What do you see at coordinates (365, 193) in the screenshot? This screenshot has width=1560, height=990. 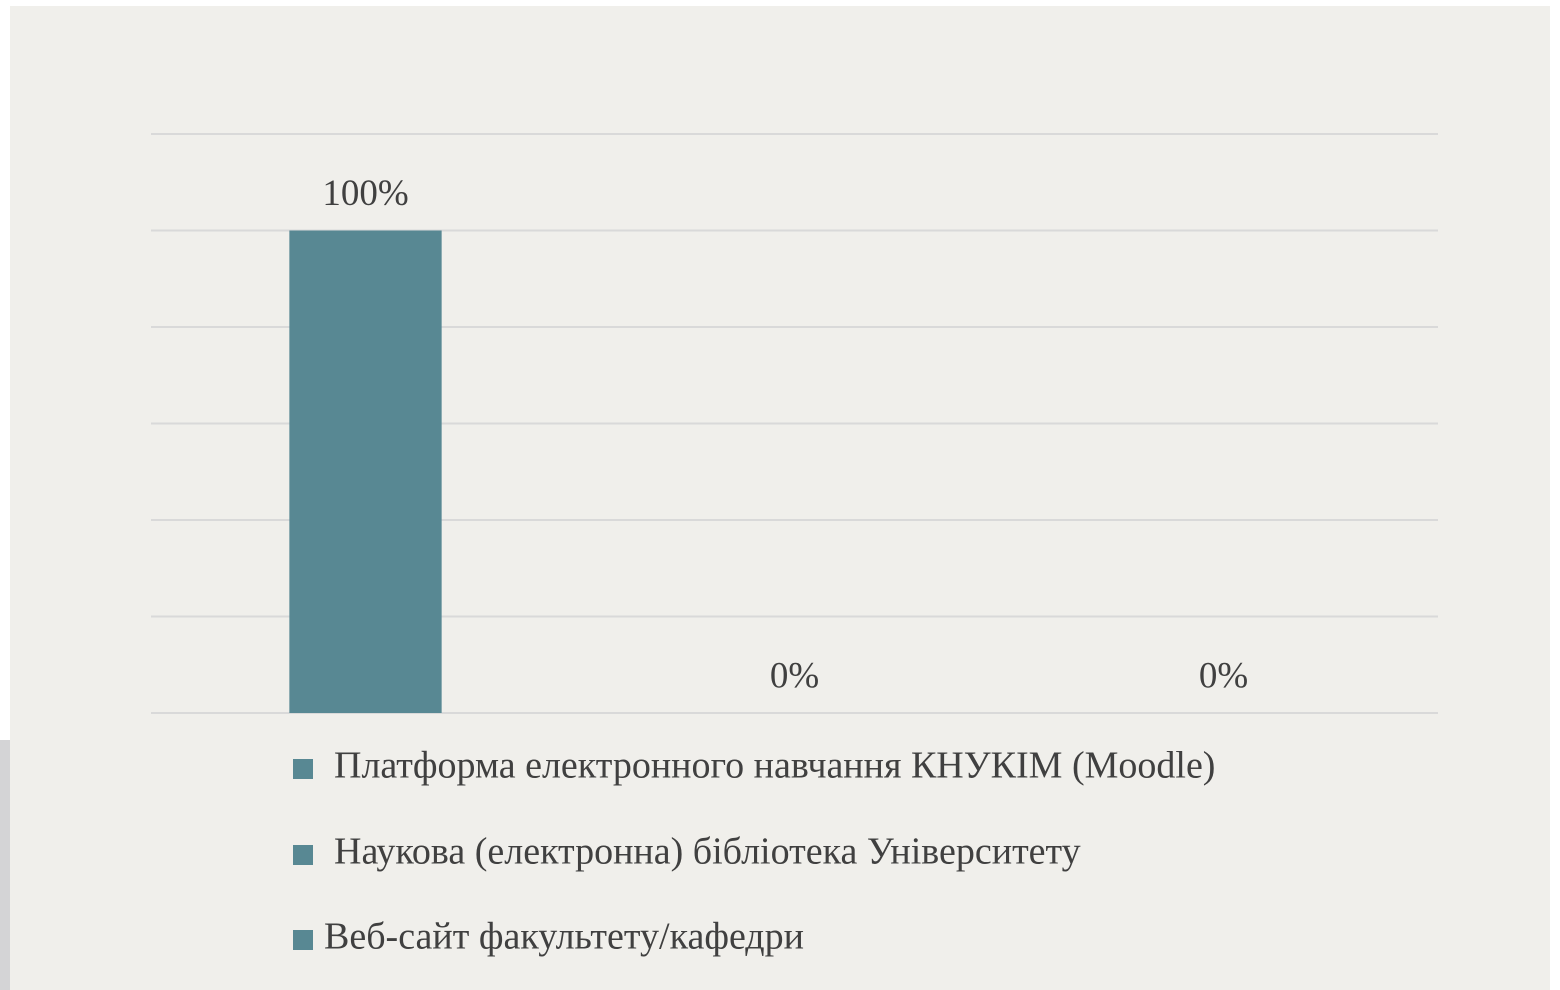 I see `data-label: 100%` at bounding box center [365, 193].